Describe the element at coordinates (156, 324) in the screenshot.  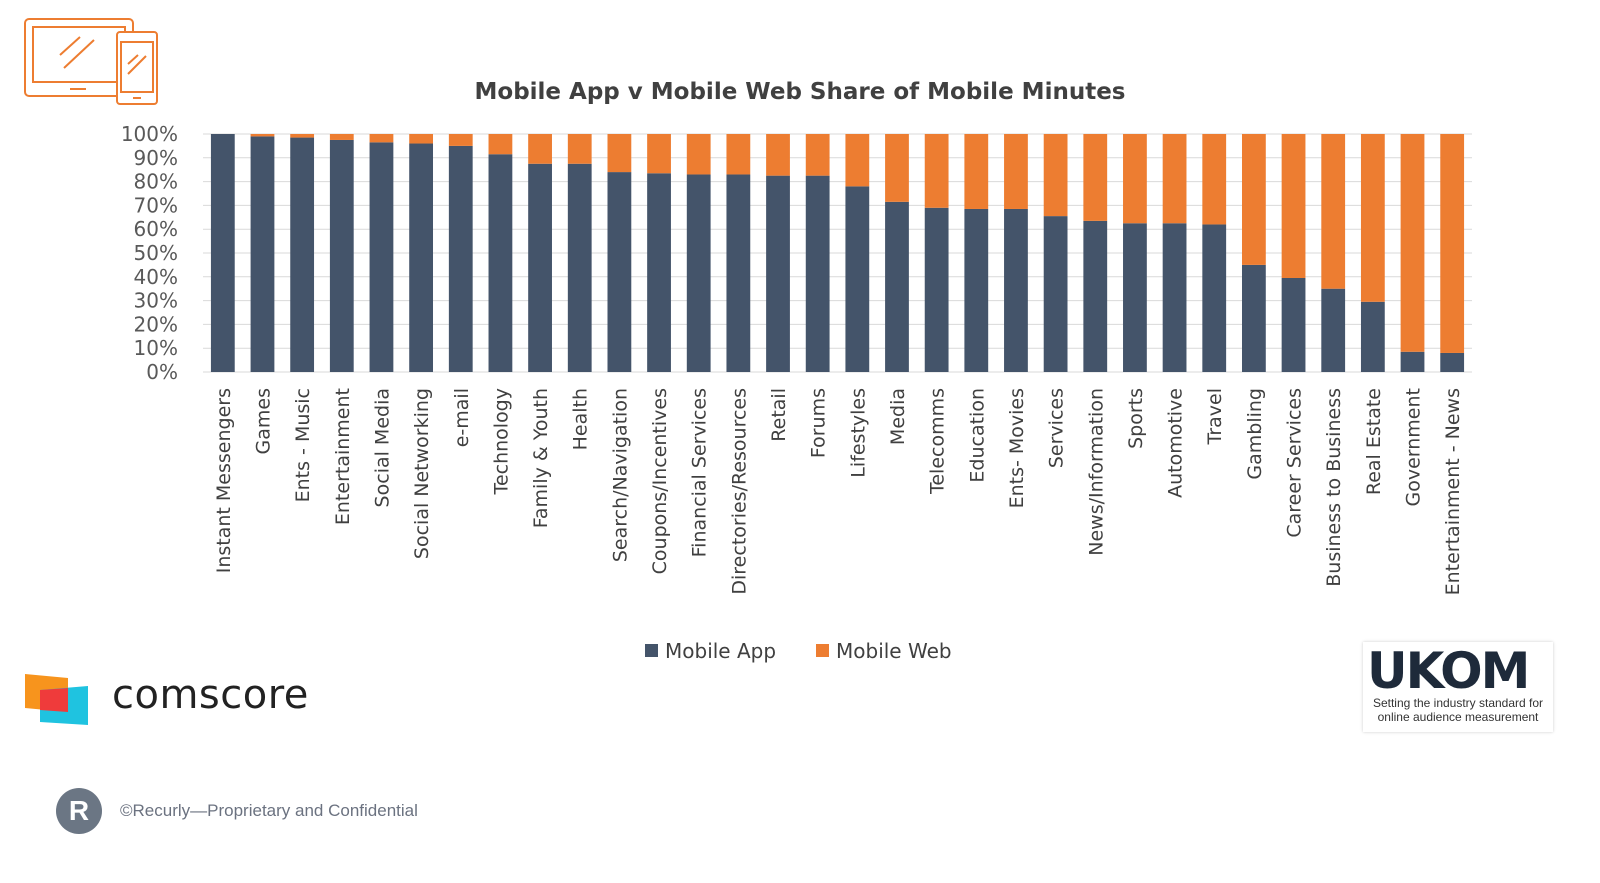
I see `y-tick-label: 20%` at that location.